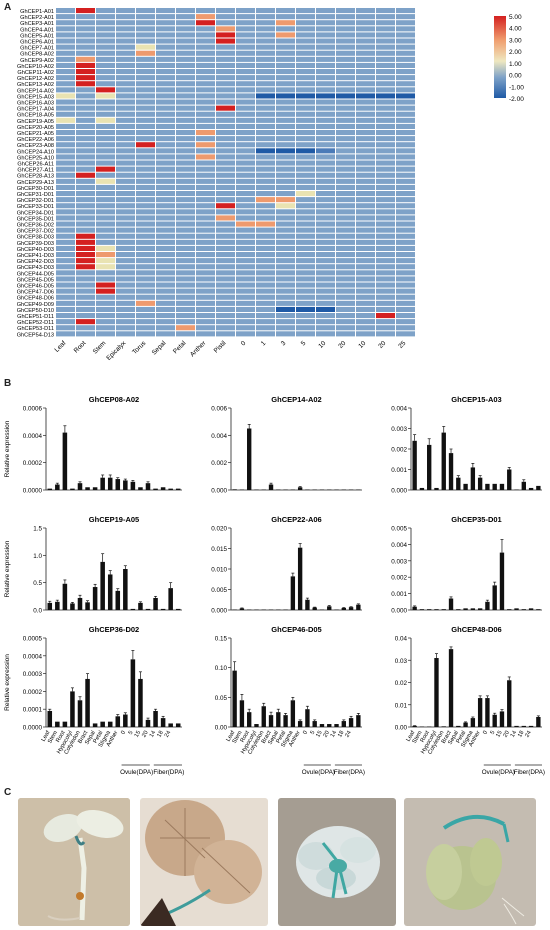  What do you see at coordinates (219, 436) in the screenshot?
I see `y-tick-label: 0.004` at bounding box center [219, 436].